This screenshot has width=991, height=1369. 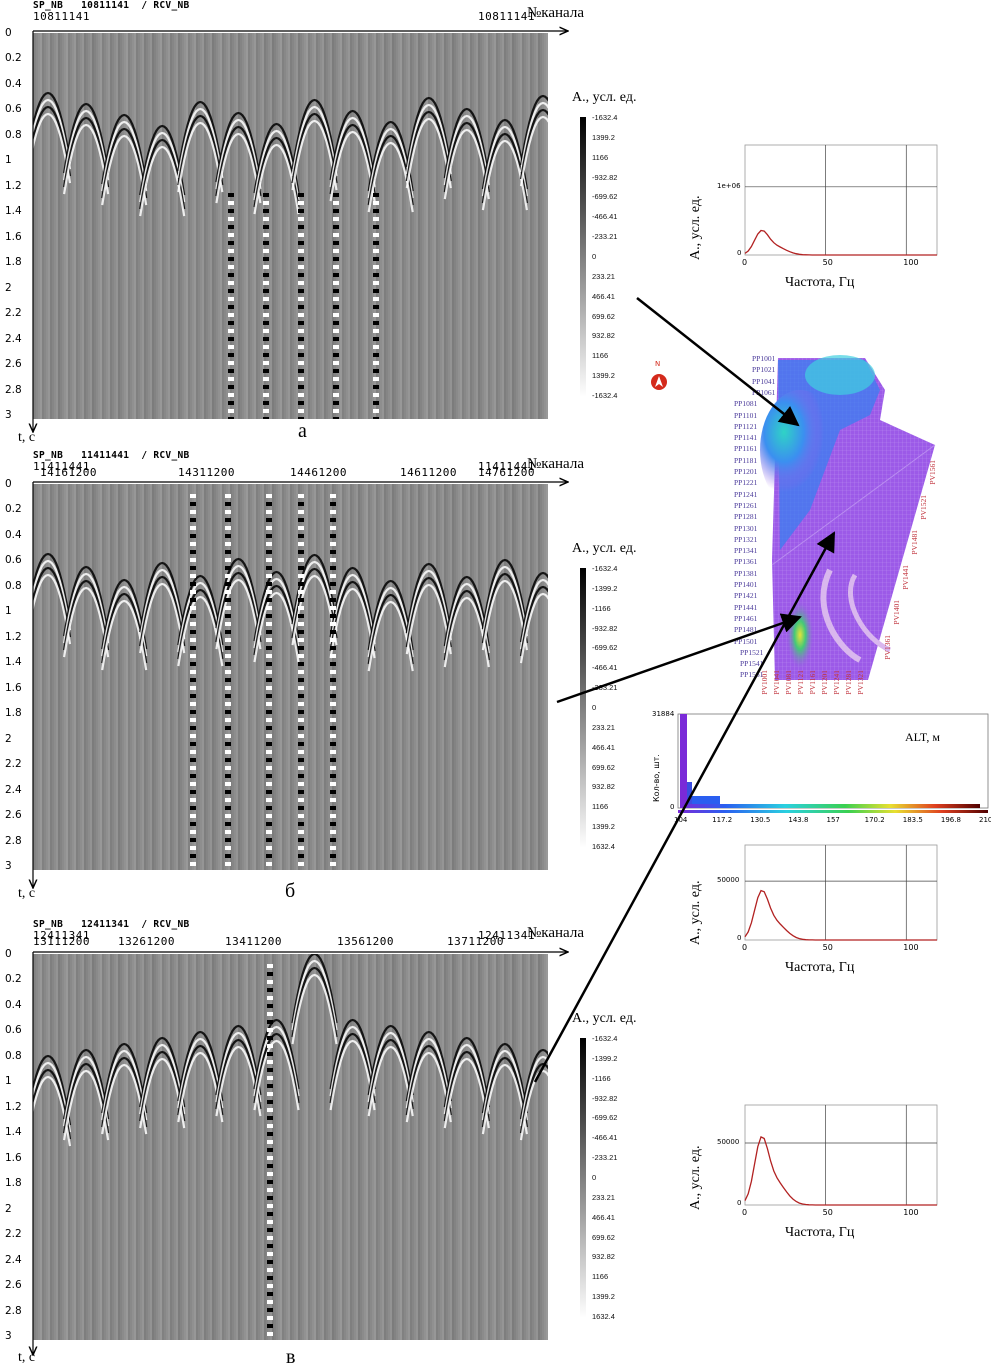 What do you see at coordinates (600, 356) in the screenshot?
I see `colorbar-tick: 1166` at bounding box center [600, 356].